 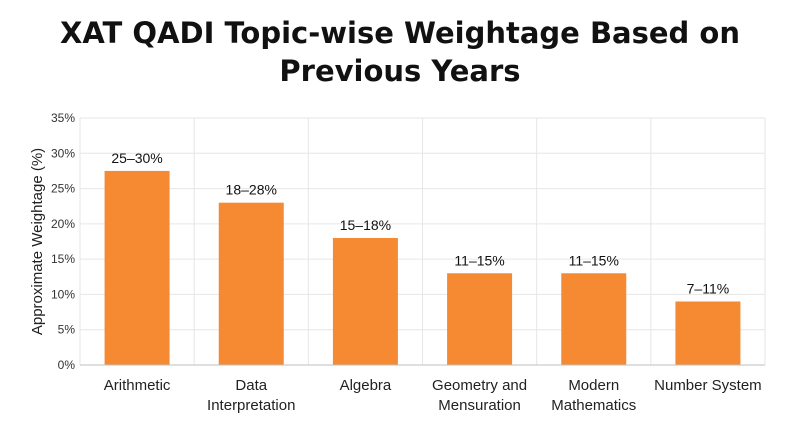 I want to click on data-label: 25–30%, so click(x=136, y=158).